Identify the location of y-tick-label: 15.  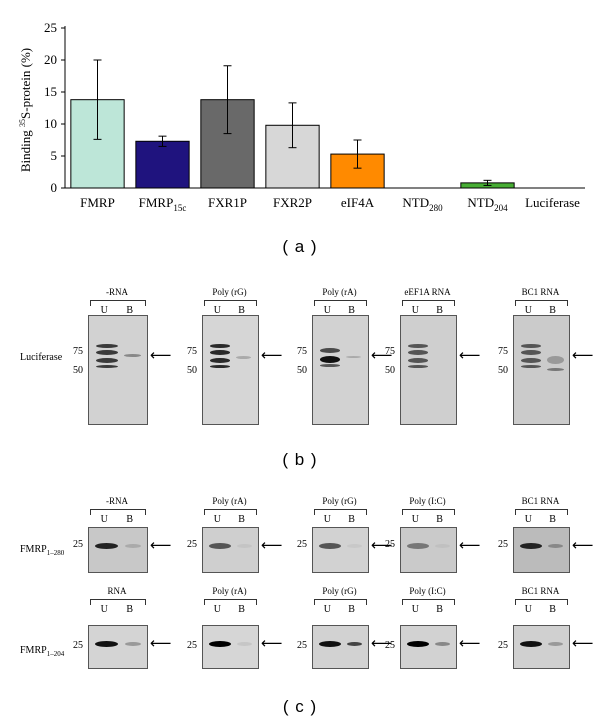
(50, 91).